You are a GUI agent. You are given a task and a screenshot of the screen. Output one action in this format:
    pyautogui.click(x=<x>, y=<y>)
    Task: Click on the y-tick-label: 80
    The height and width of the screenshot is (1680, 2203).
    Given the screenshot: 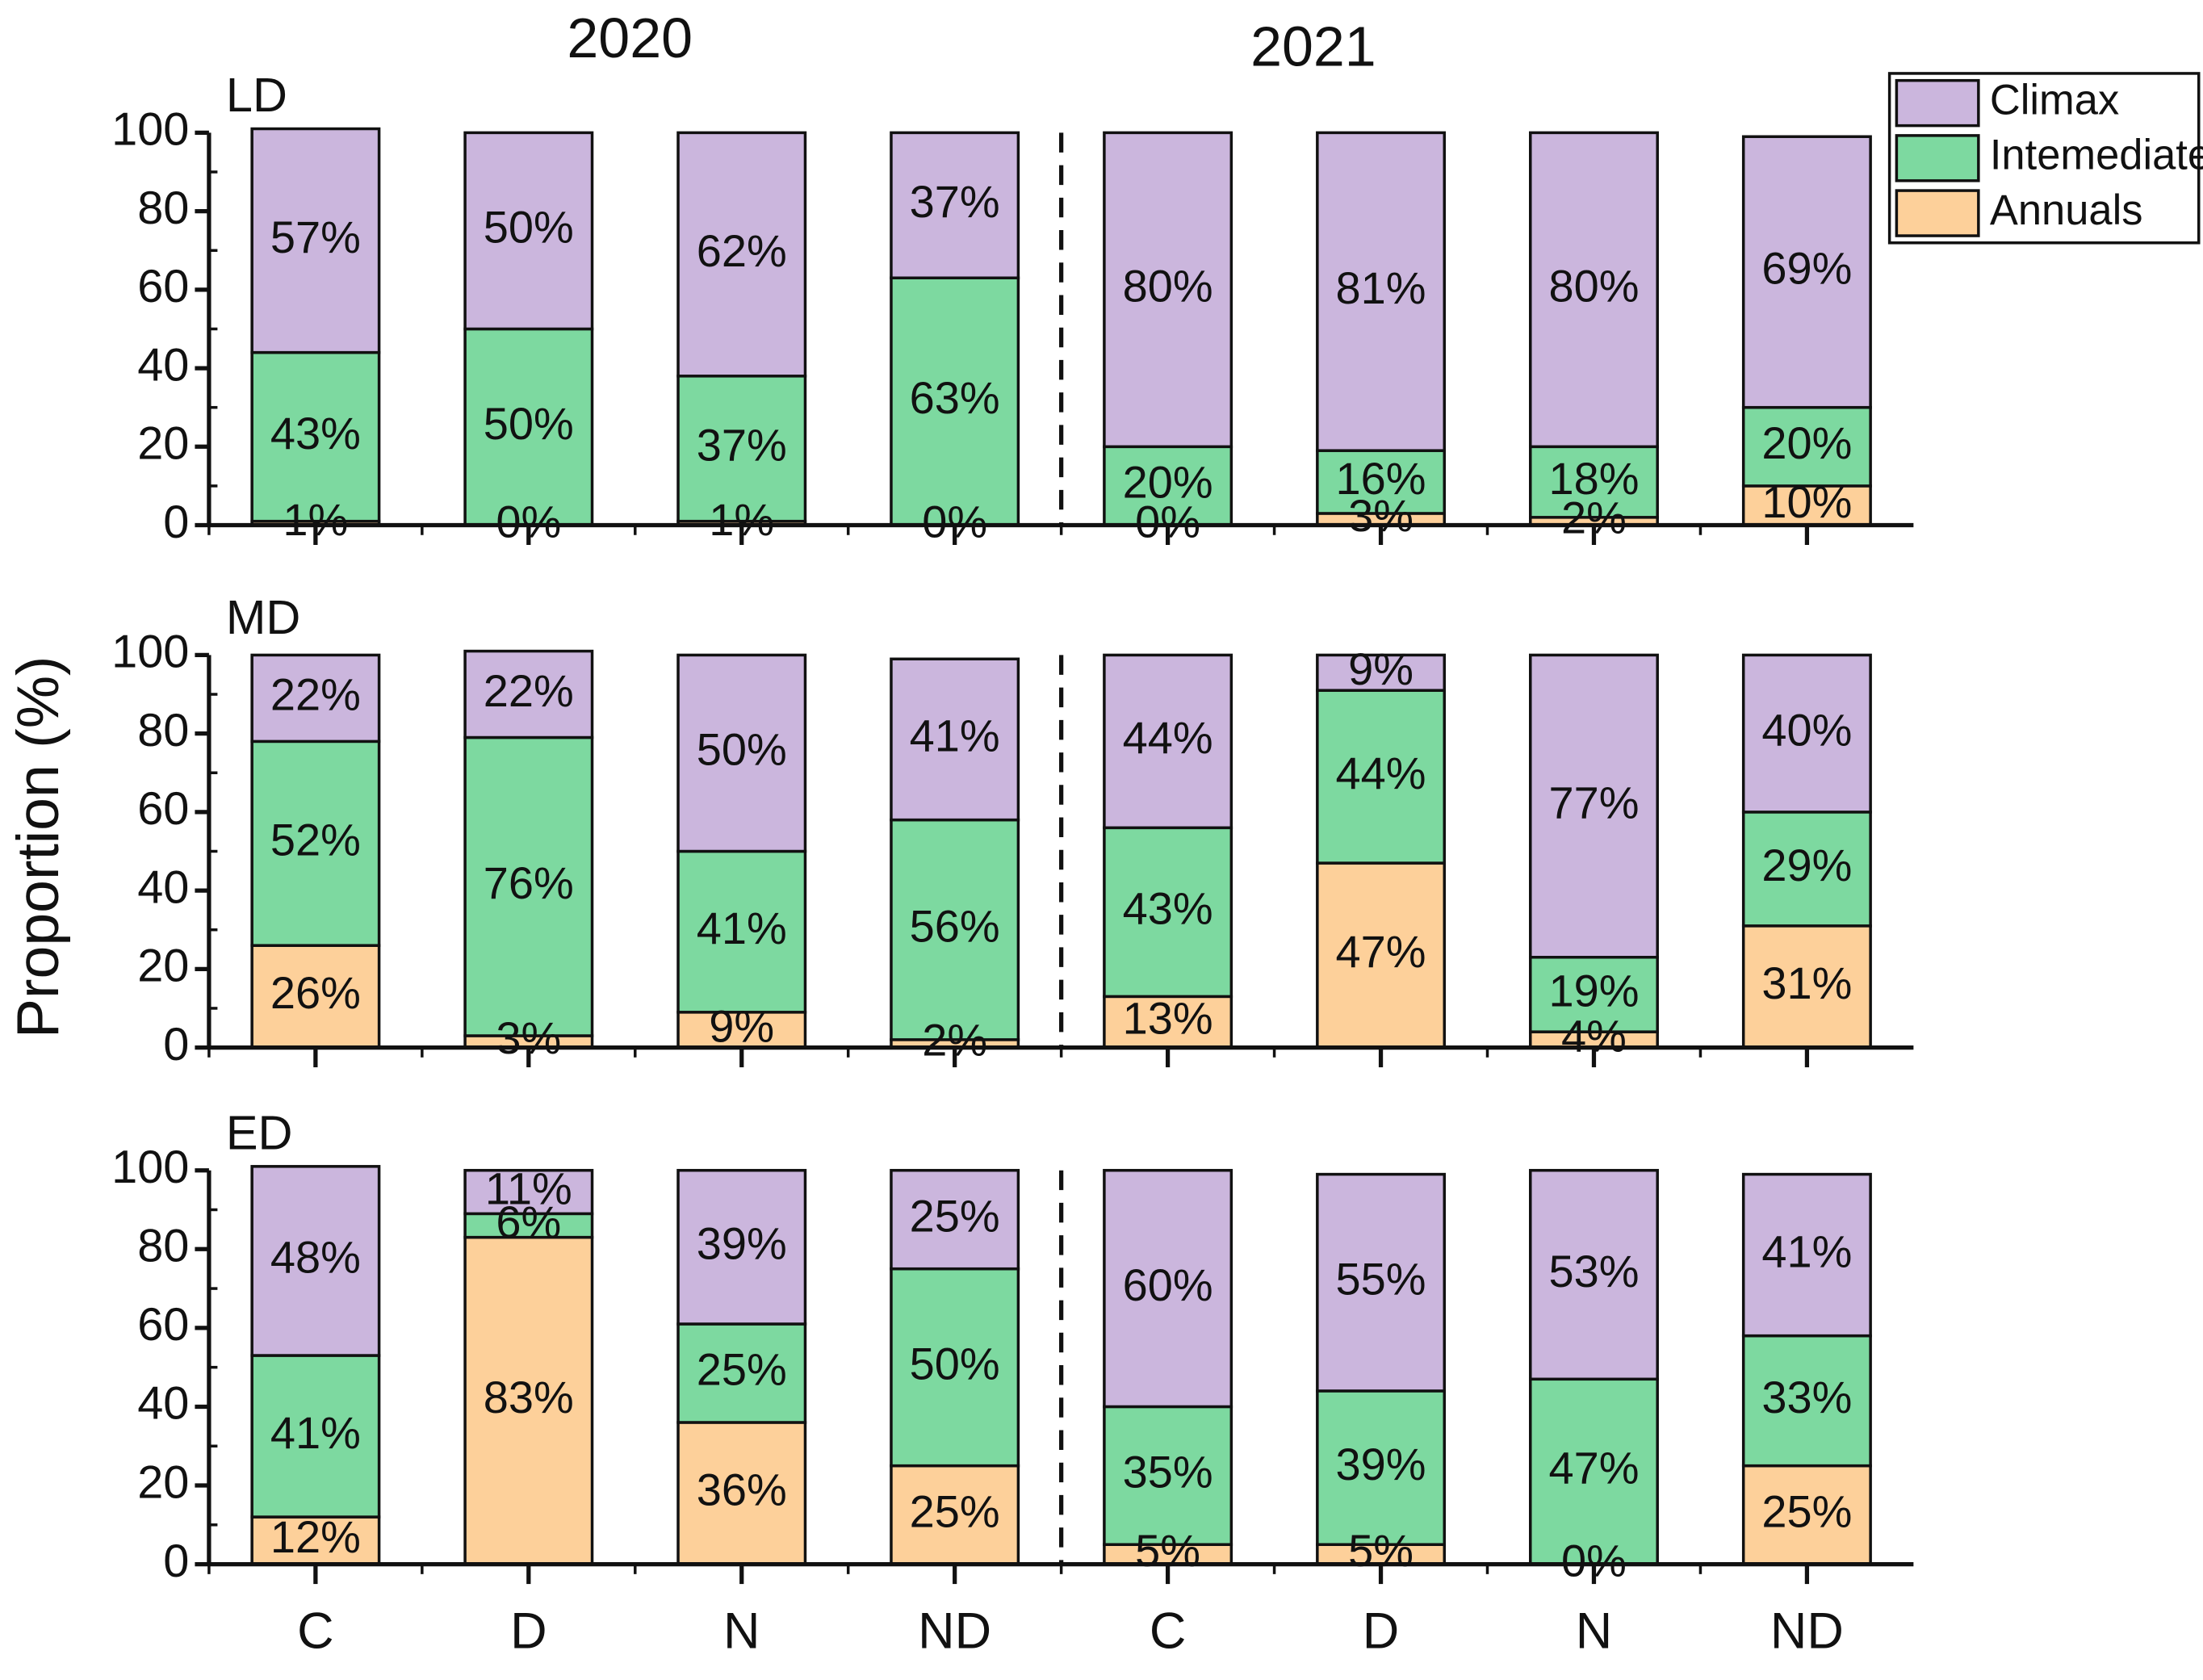 What is the action you would take?
    pyautogui.click(x=163, y=208)
    